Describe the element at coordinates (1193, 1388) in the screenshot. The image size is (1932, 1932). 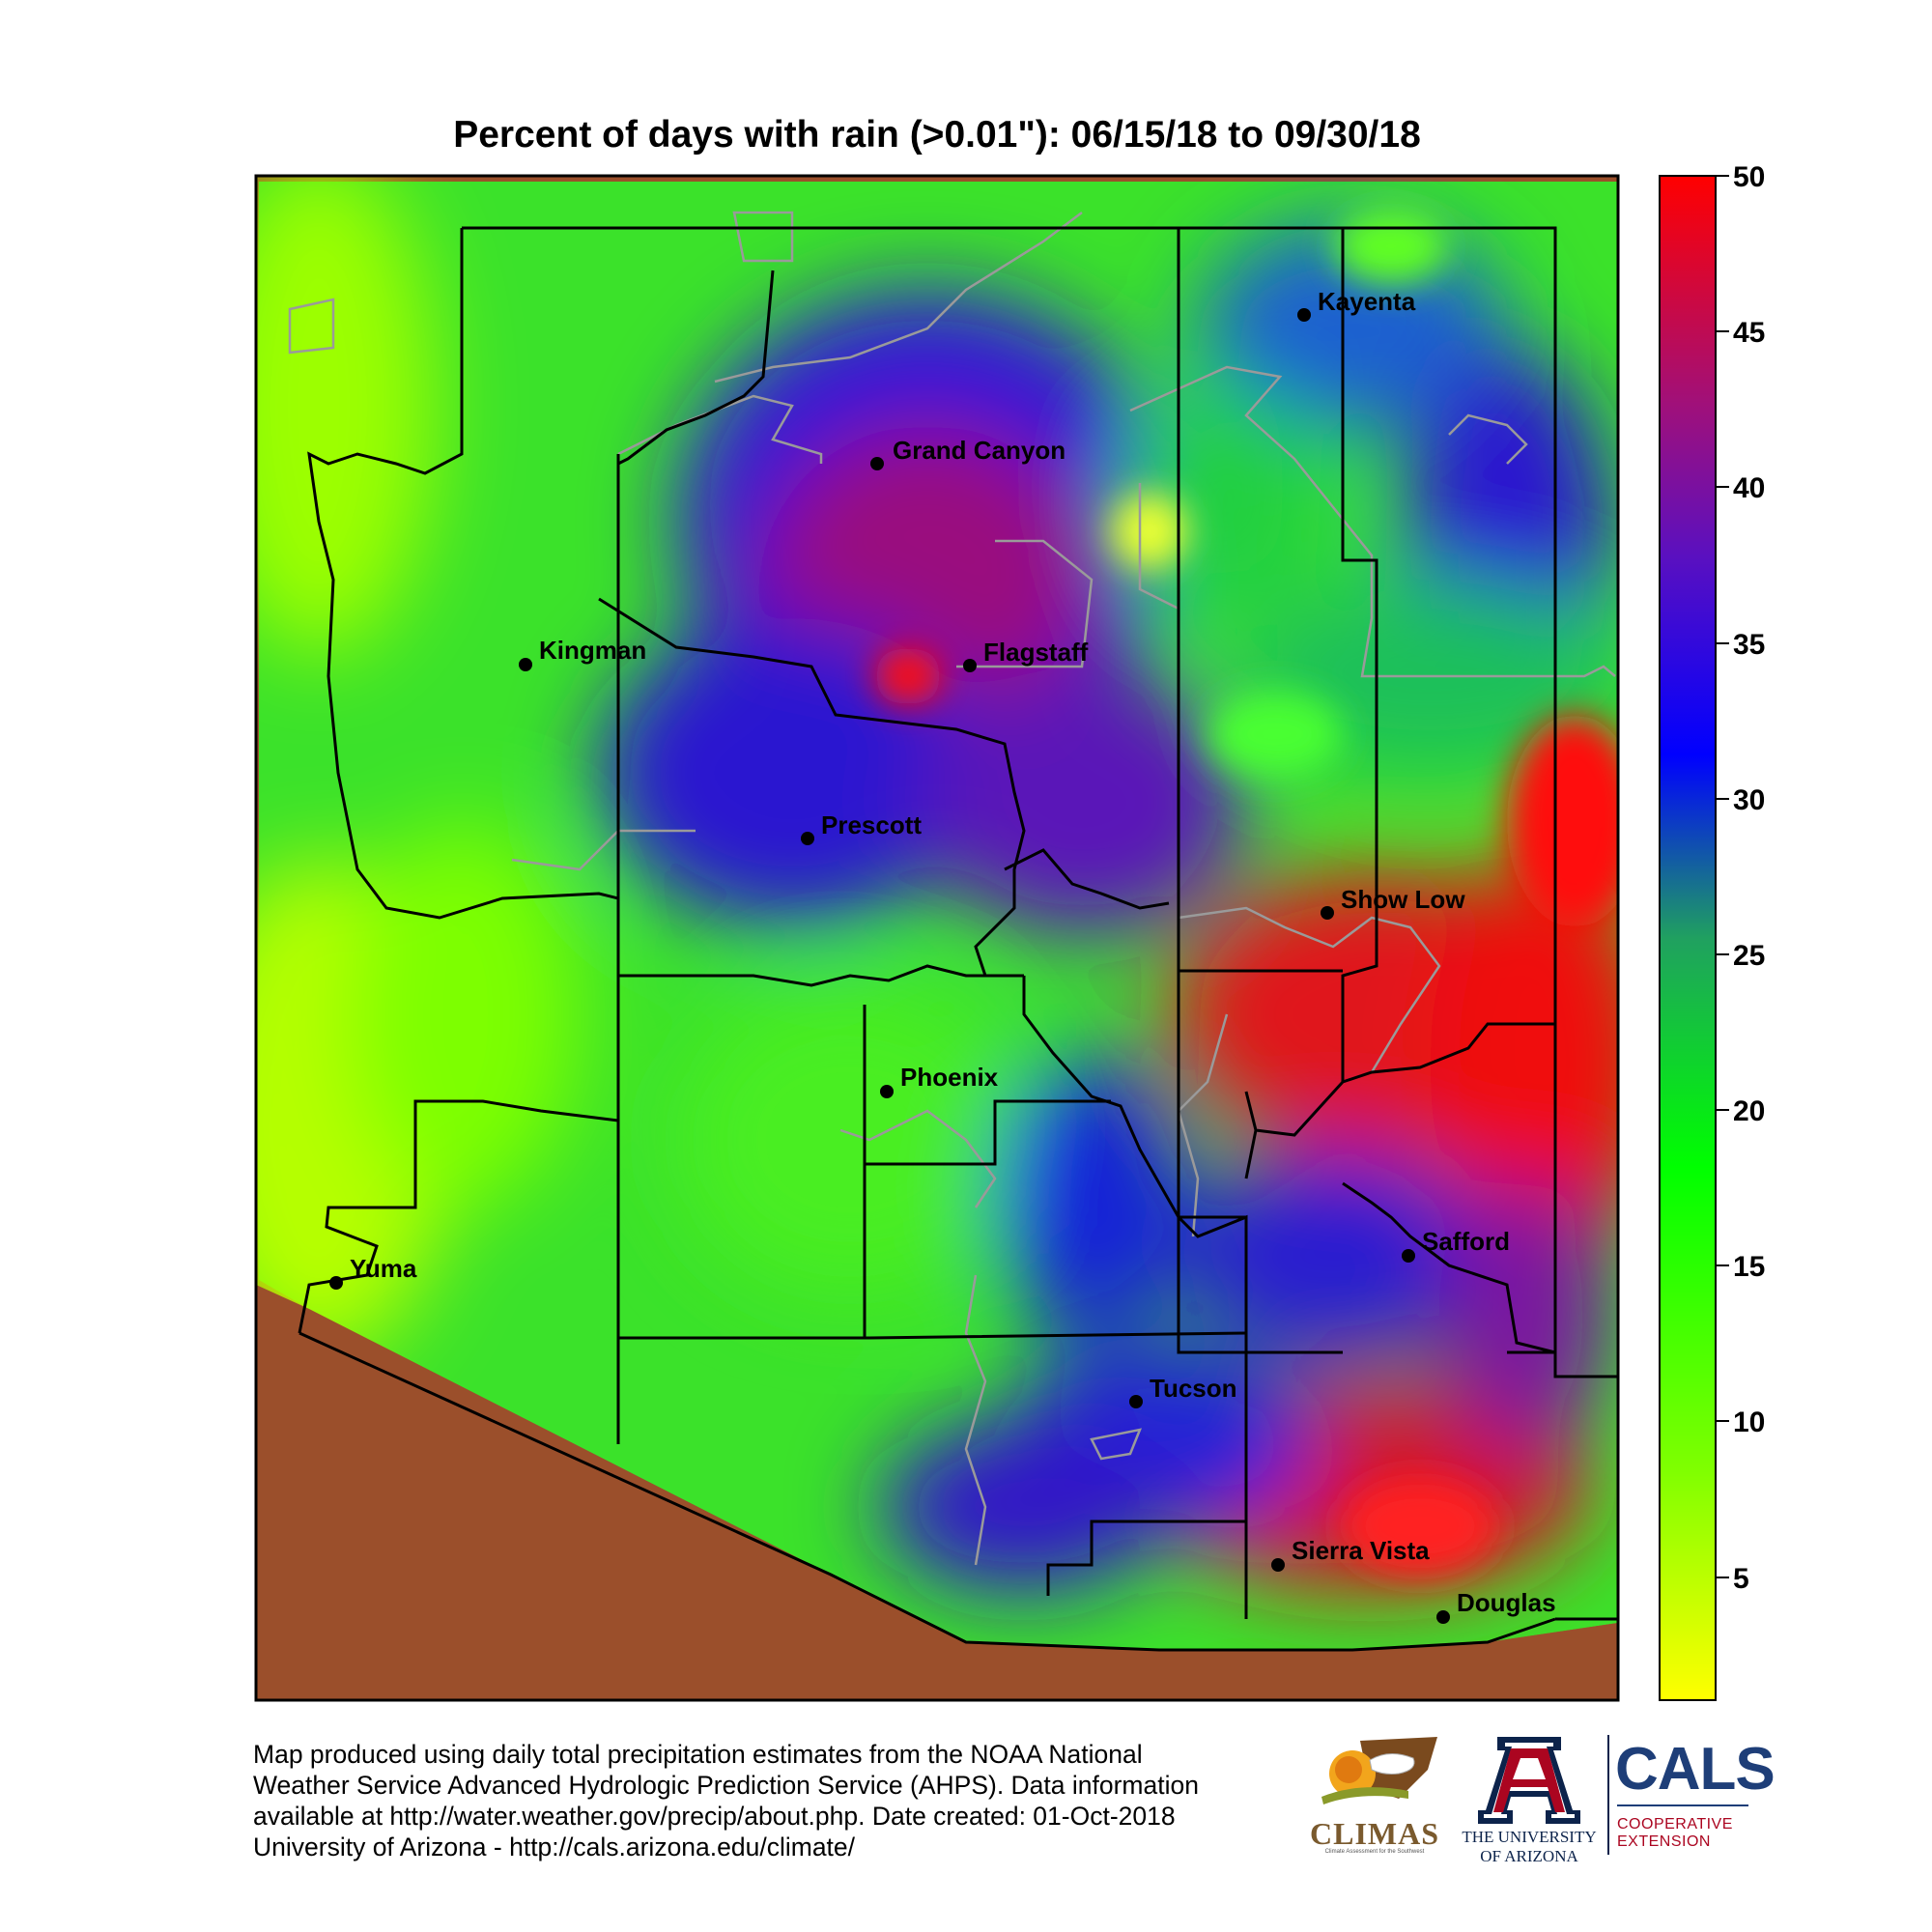
I see `city-label: Tucson` at that location.